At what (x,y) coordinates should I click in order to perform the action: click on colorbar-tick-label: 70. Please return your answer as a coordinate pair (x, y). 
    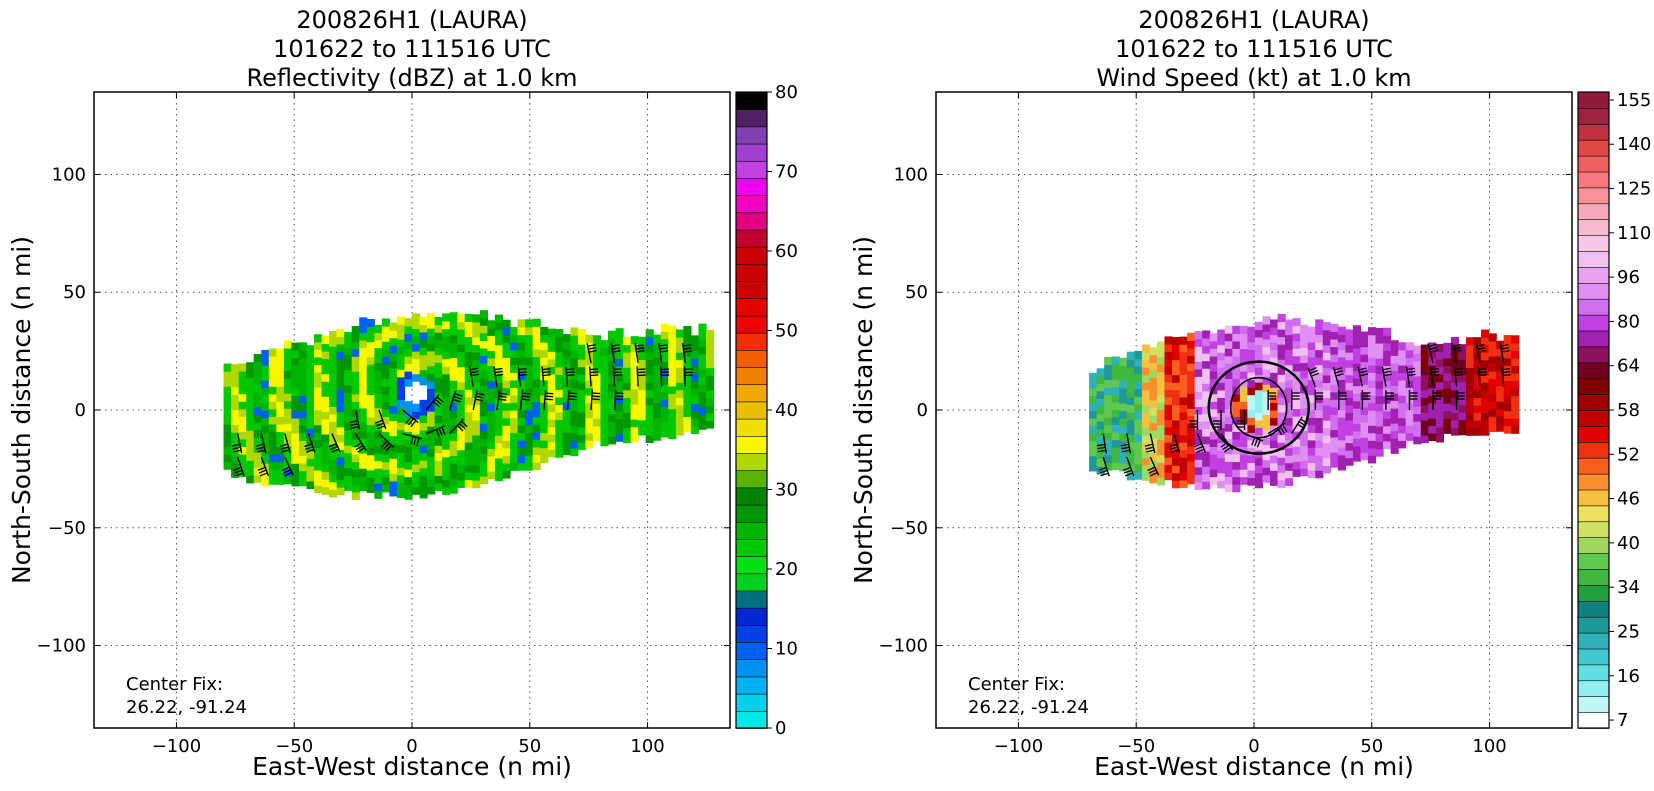
    Looking at the image, I should click on (786, 172).